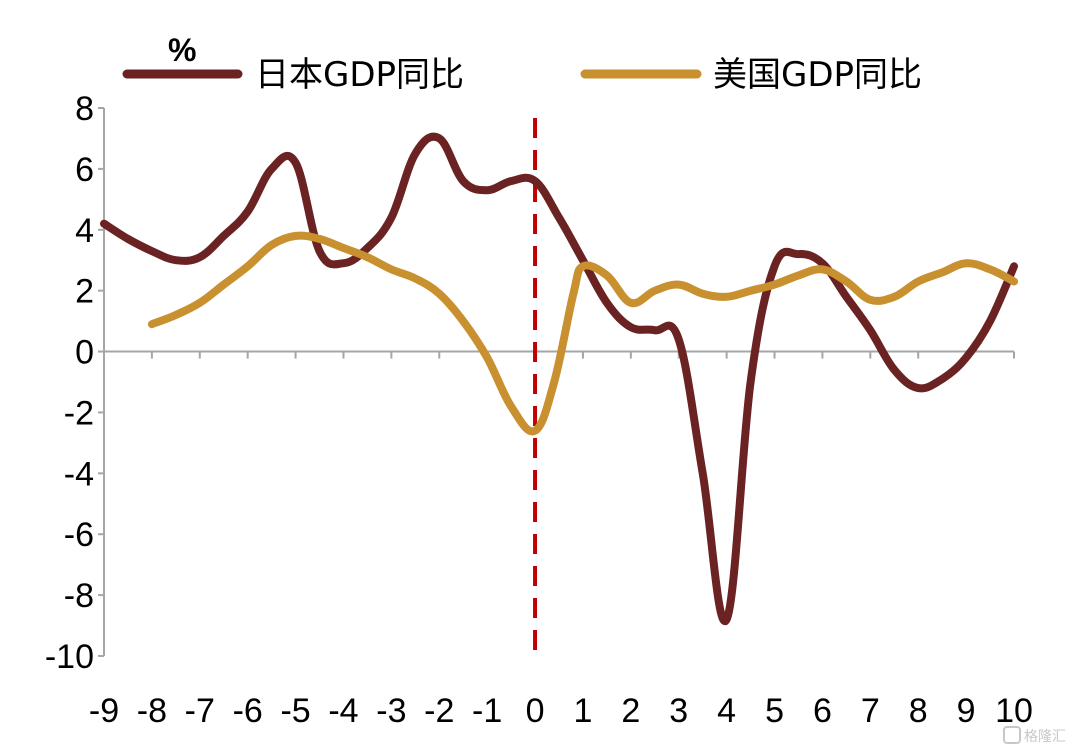 This screenshot has height=752, width=1080. I want to click on y-tick-label: -6, so click(79, 535).